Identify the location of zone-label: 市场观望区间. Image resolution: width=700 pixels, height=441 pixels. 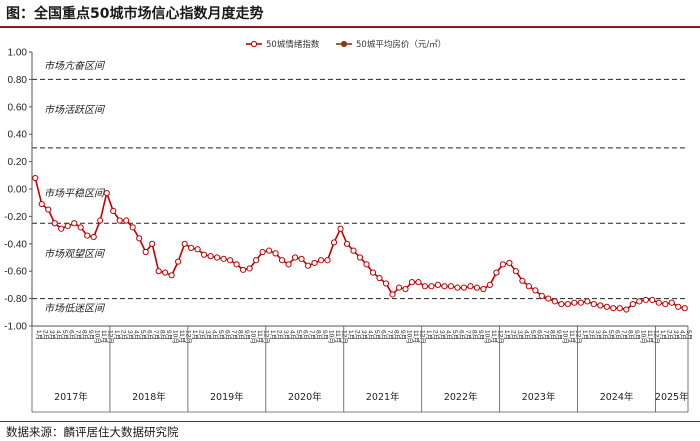
(75, 254).